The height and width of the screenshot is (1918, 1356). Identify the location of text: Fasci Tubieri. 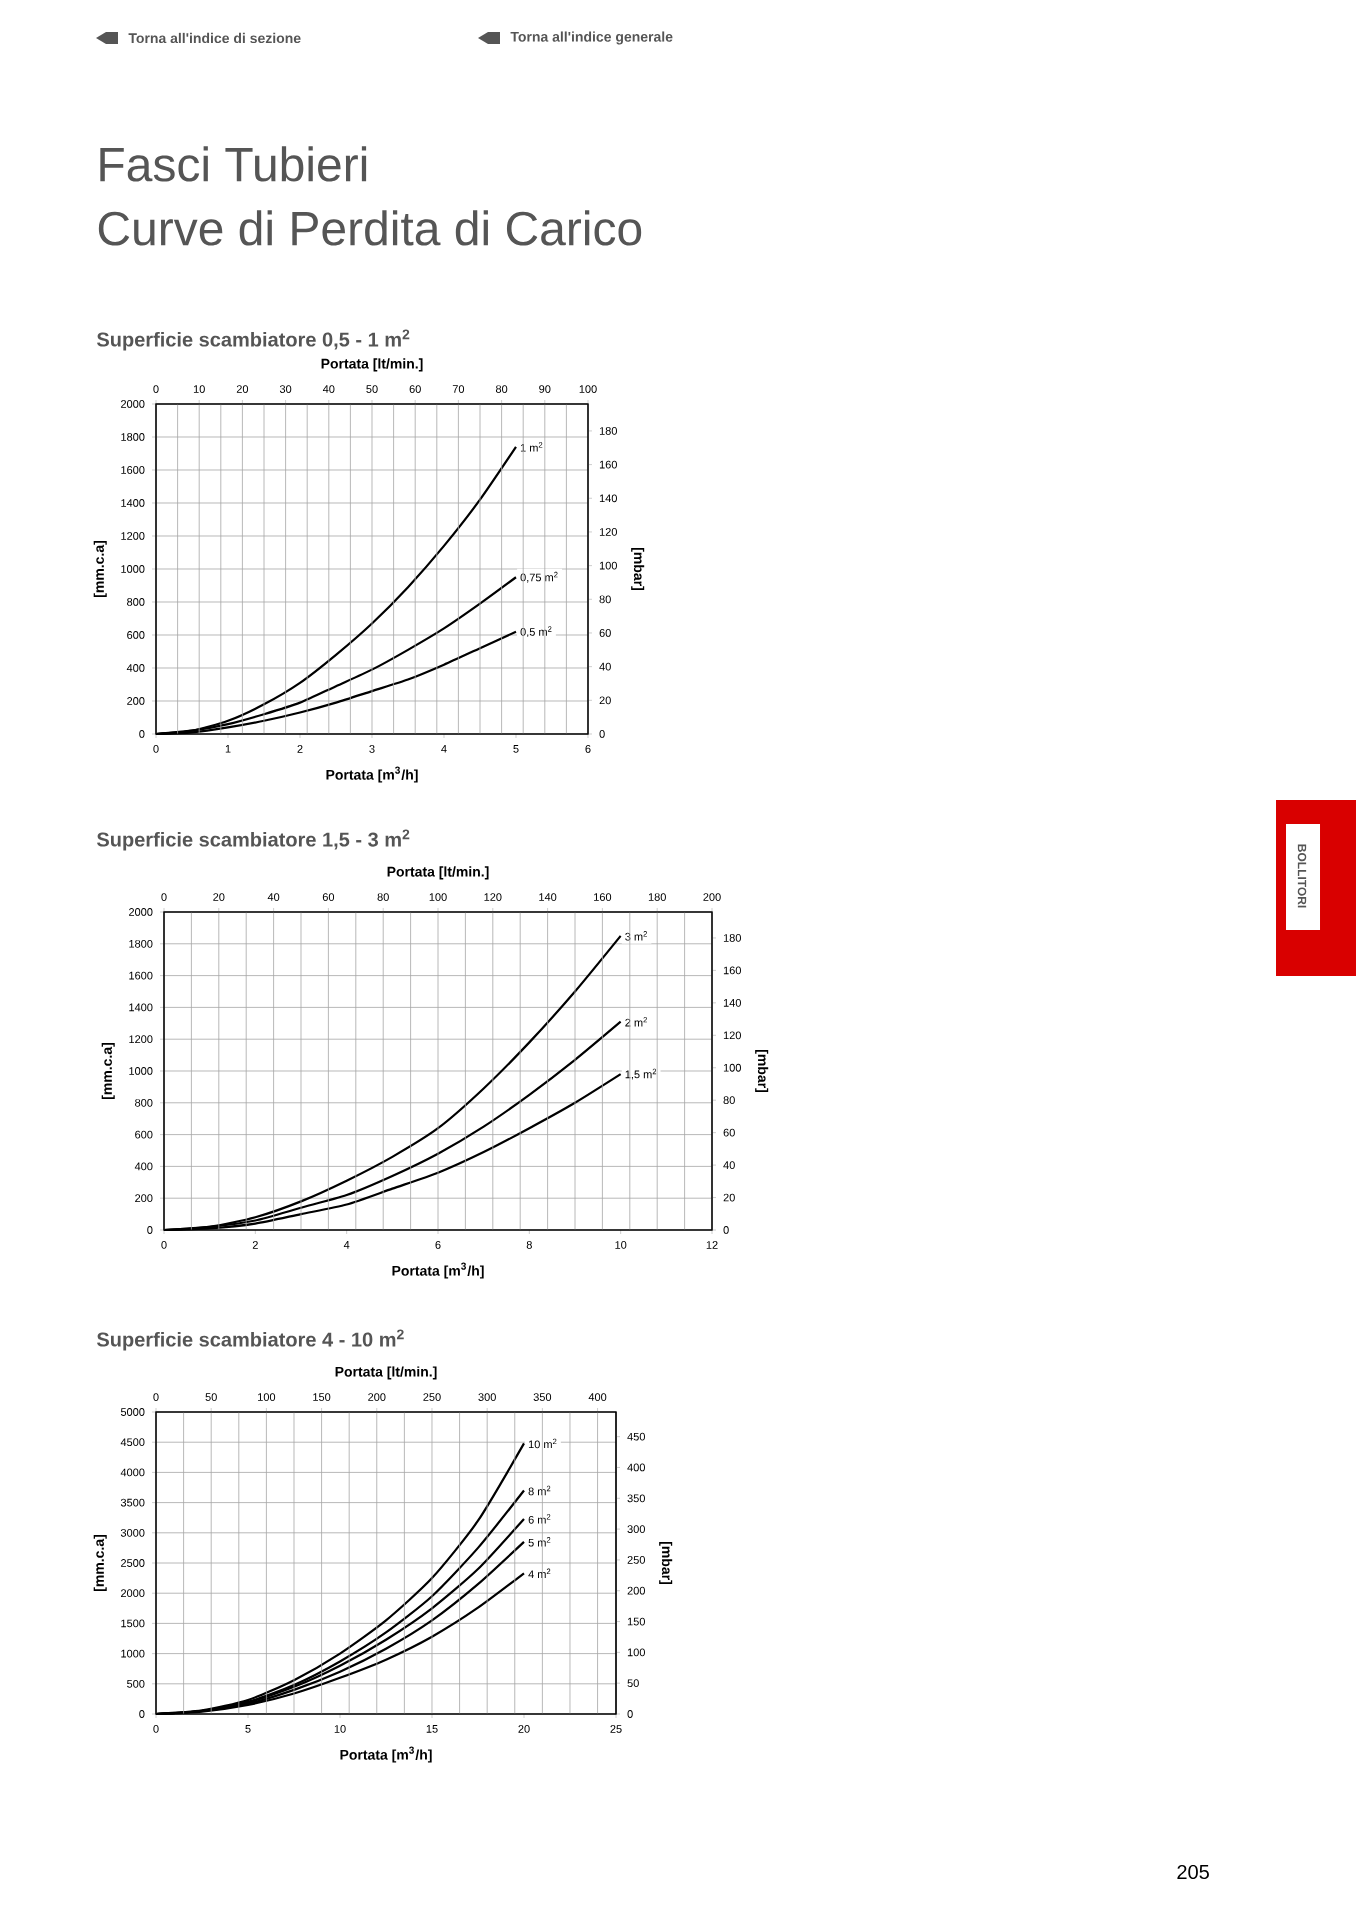
(233, 164).